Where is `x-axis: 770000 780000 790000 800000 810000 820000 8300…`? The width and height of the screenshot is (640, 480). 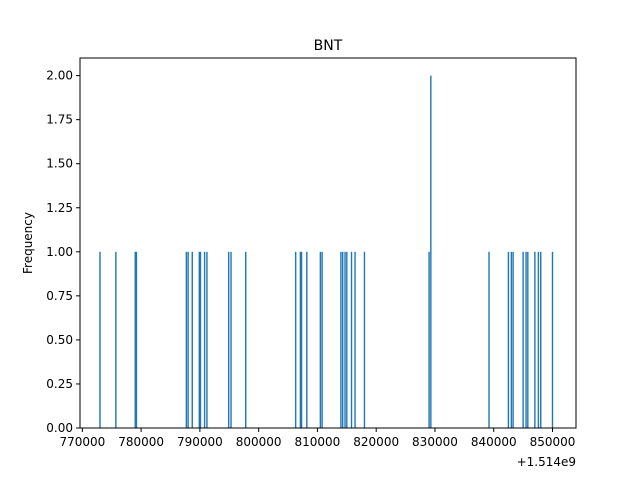 x-axis: 770000 780000 790000 800000 810000 820000 8300… is located at coordinates (317, 438).